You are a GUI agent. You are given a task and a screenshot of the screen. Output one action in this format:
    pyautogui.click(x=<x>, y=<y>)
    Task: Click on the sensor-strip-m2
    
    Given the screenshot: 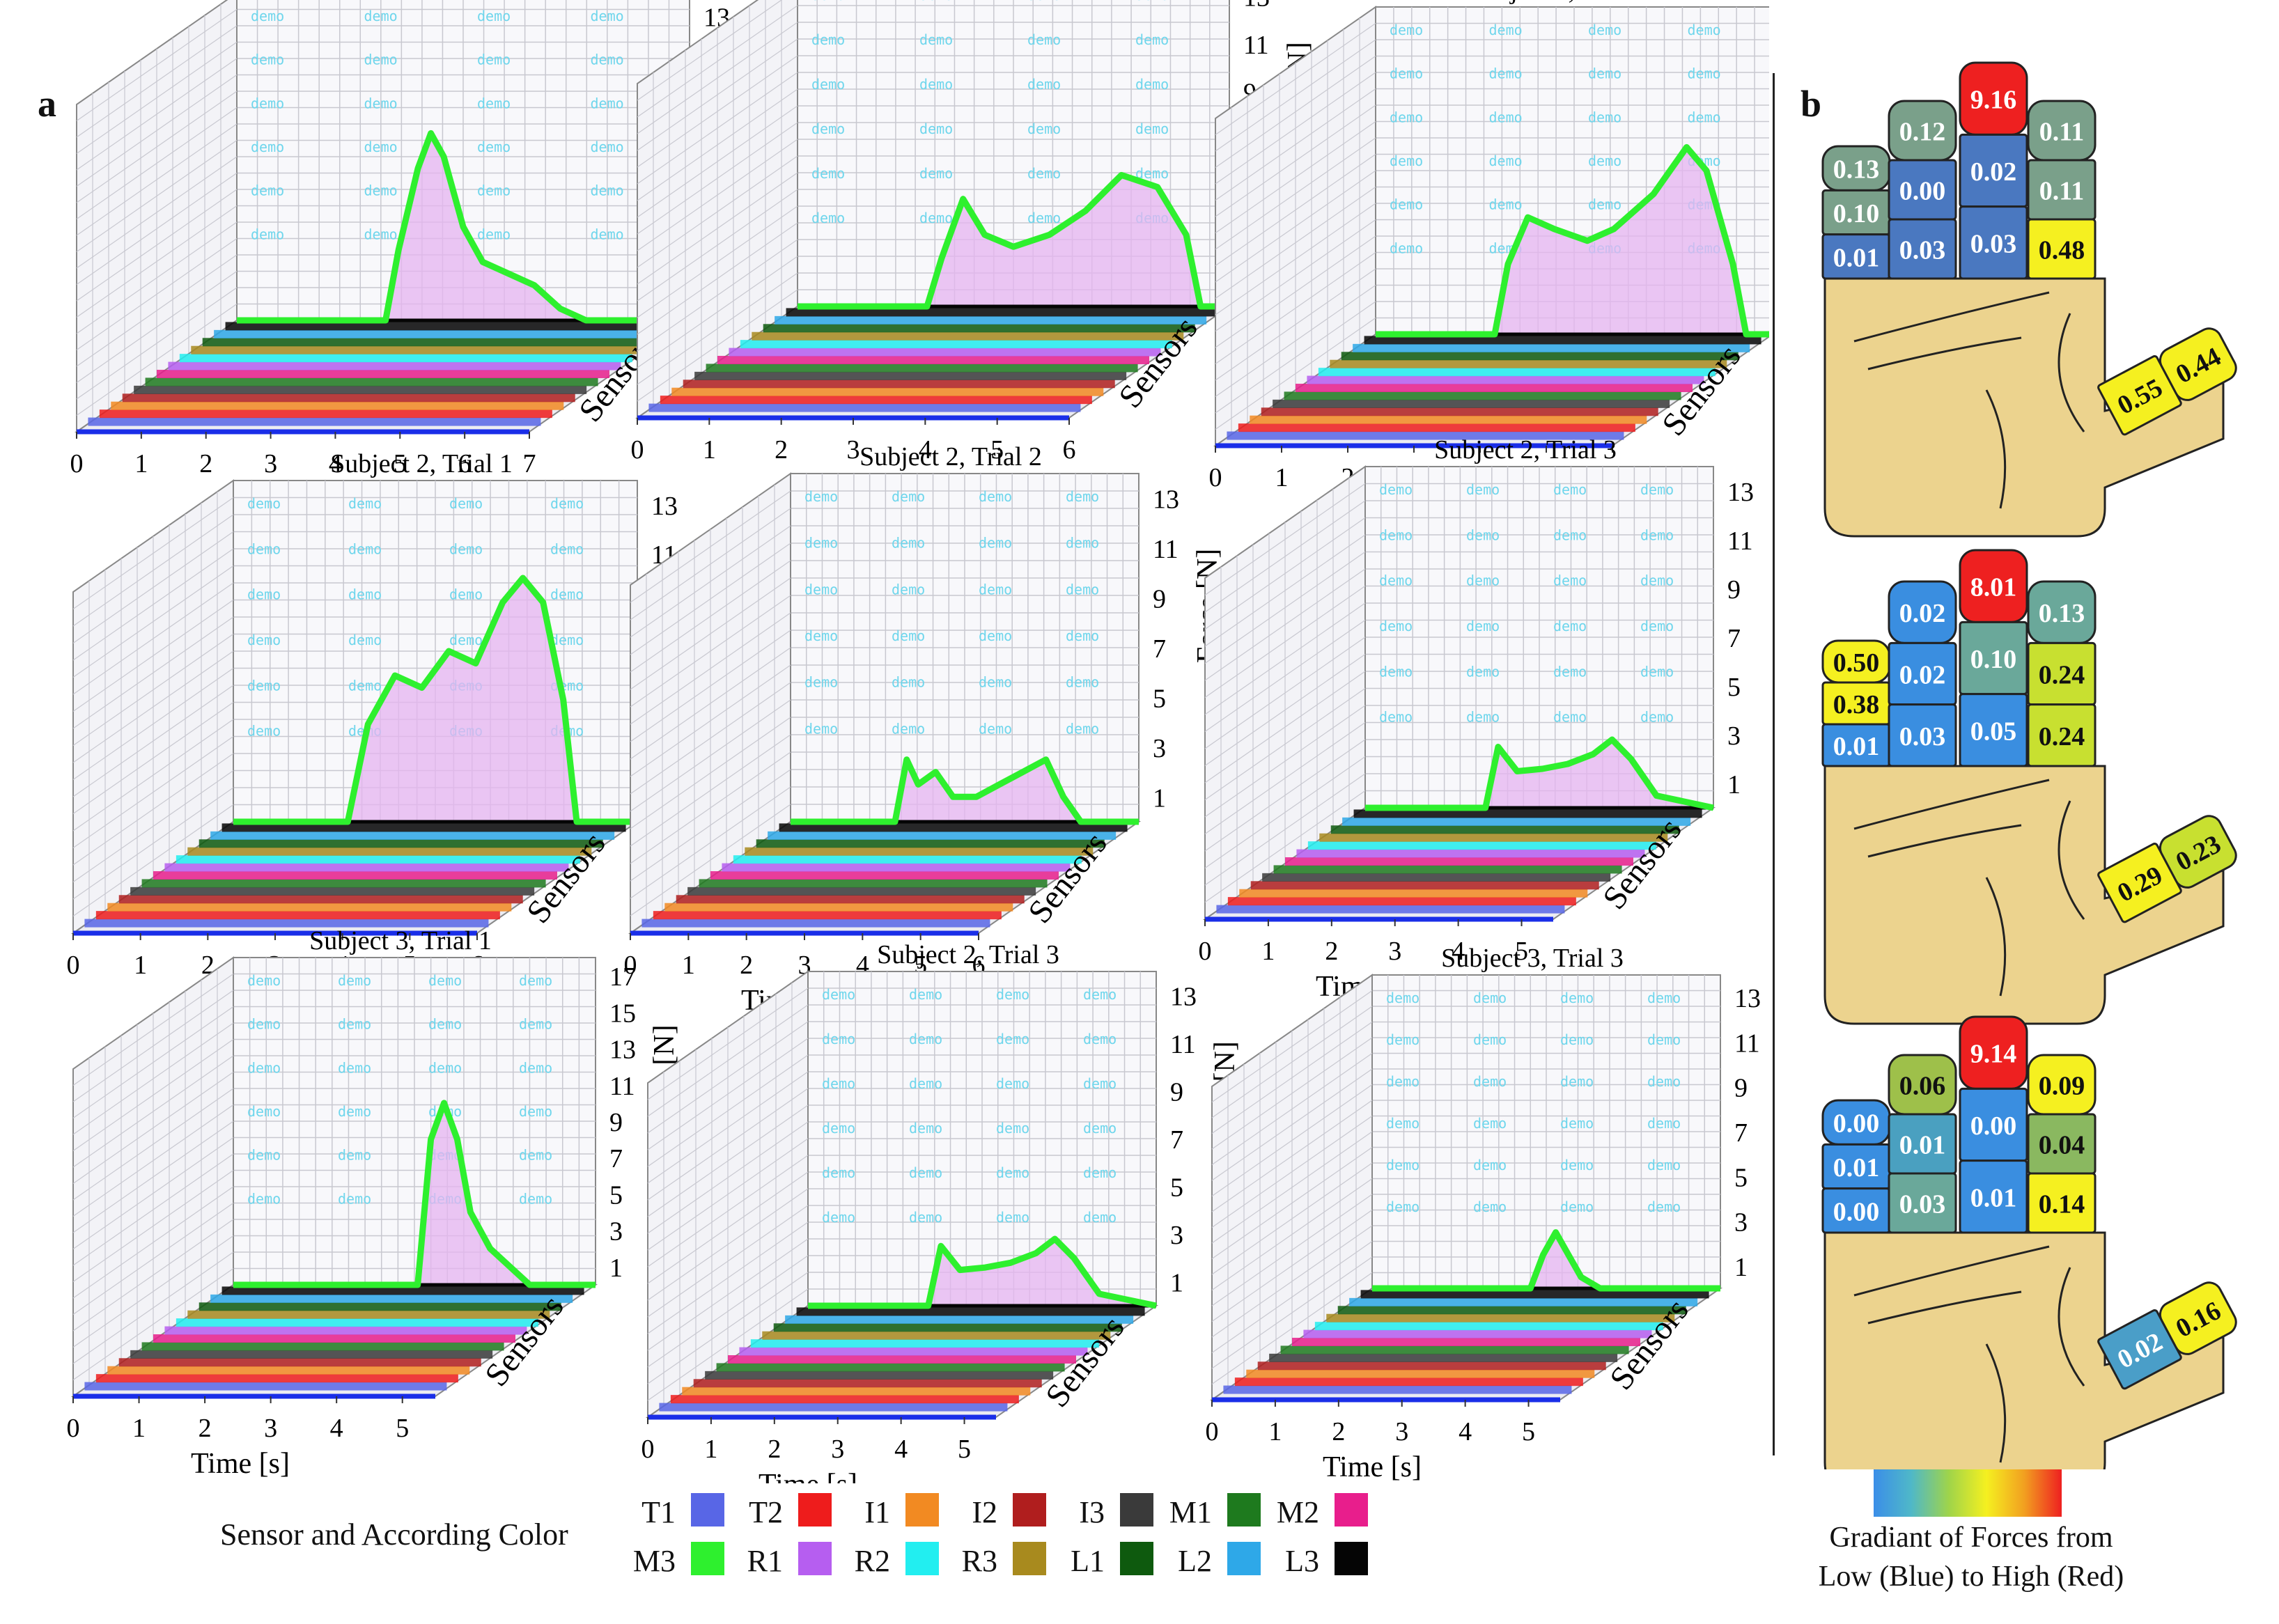 What is the action you would take?
    pyautogui.click(x=355, y=876)
    